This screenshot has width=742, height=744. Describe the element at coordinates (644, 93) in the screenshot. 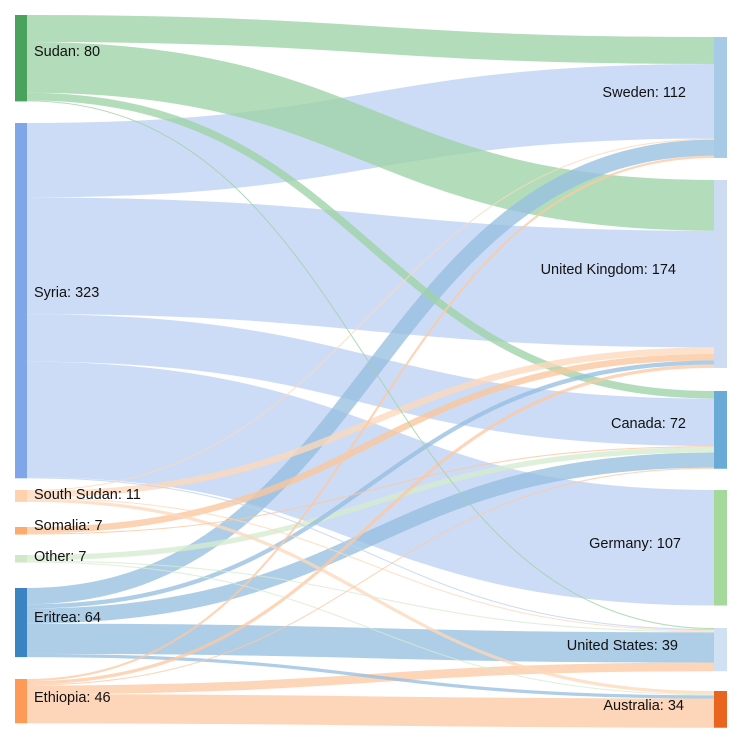

I see `target-label-sweden: Sweden: 112` at that location.